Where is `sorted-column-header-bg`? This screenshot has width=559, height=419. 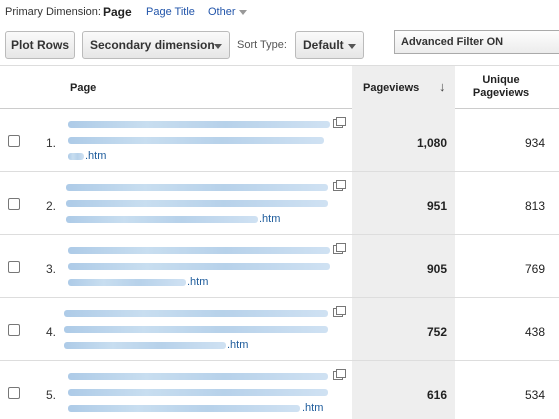 sorted-column-header-bg is located at coordinates (403, 87).